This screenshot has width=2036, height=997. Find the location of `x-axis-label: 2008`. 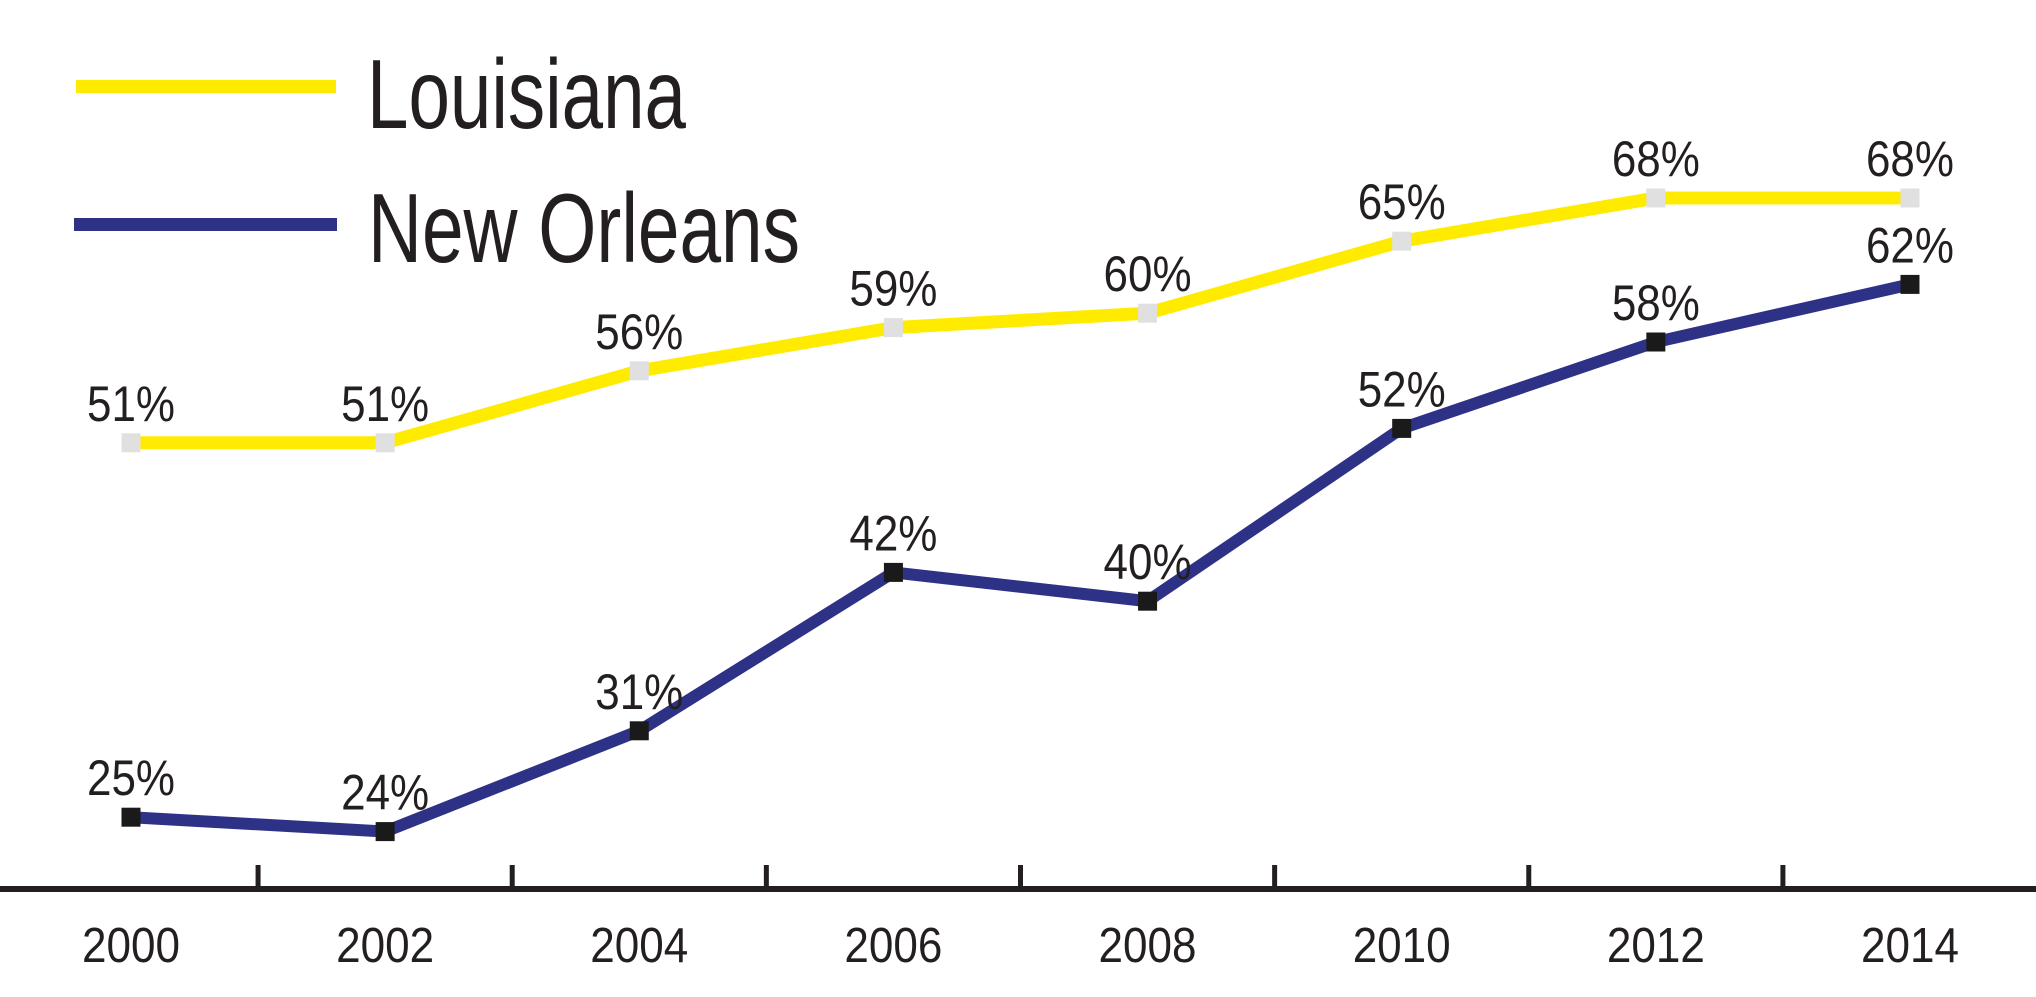

x-axis-label: 2008 is located at coordinates (1148, 946).